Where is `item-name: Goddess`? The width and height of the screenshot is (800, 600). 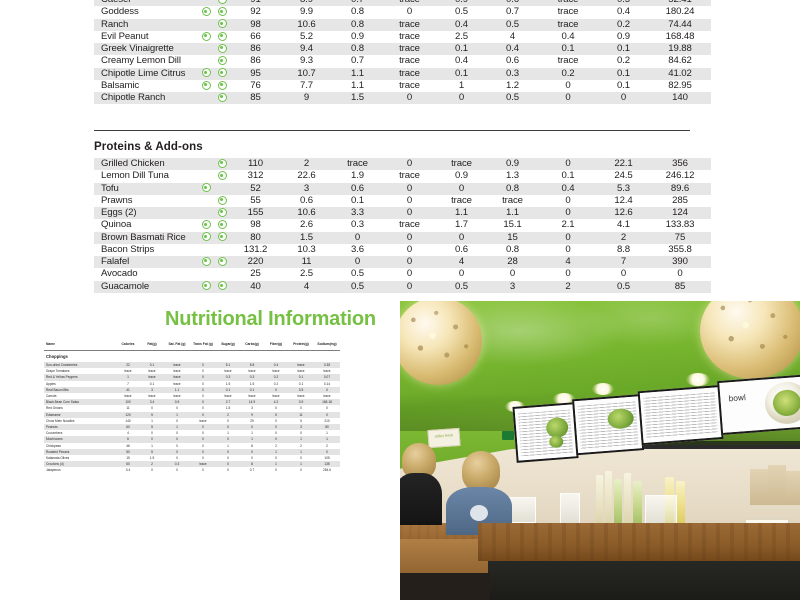 item-name: Goddess is located at coordinates (120, 12).